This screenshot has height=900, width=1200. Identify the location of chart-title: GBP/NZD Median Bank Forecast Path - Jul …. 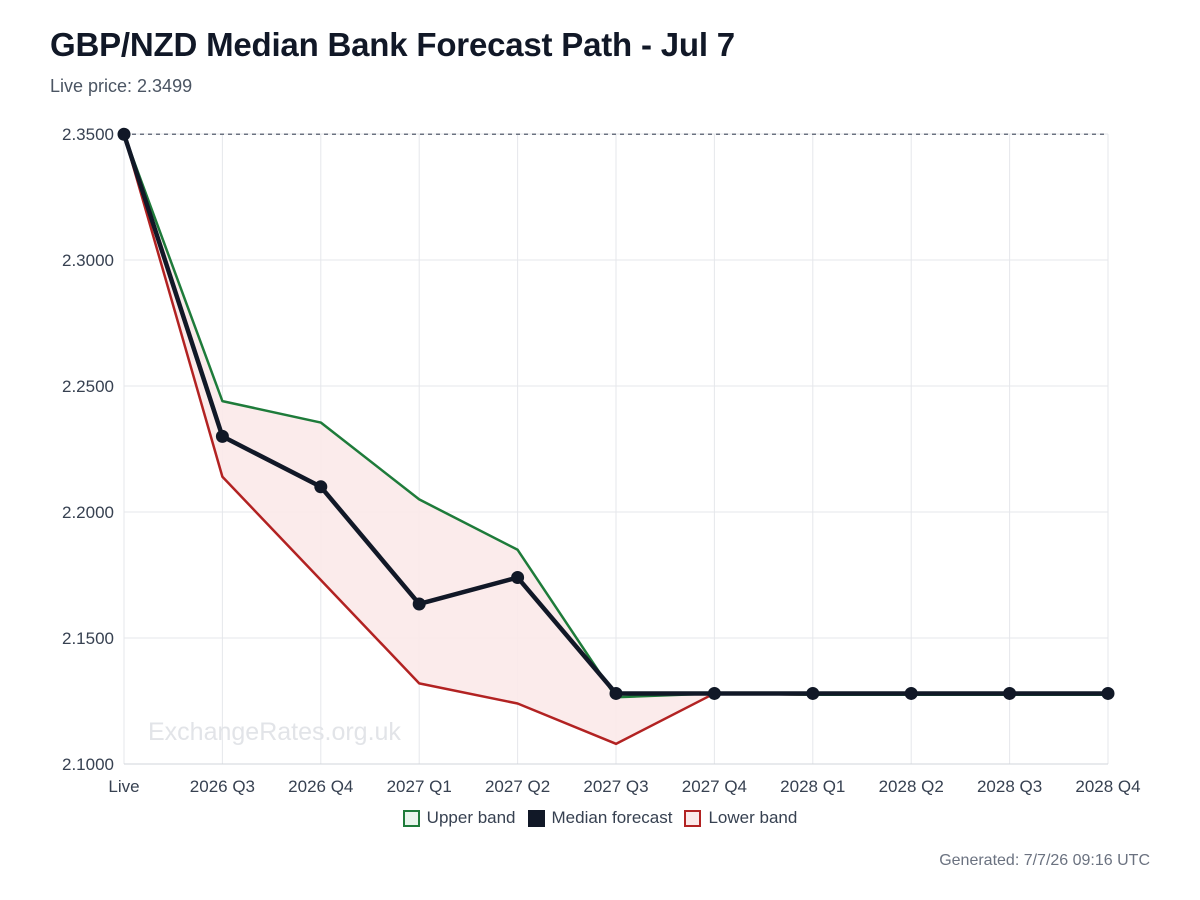
(392, 44).